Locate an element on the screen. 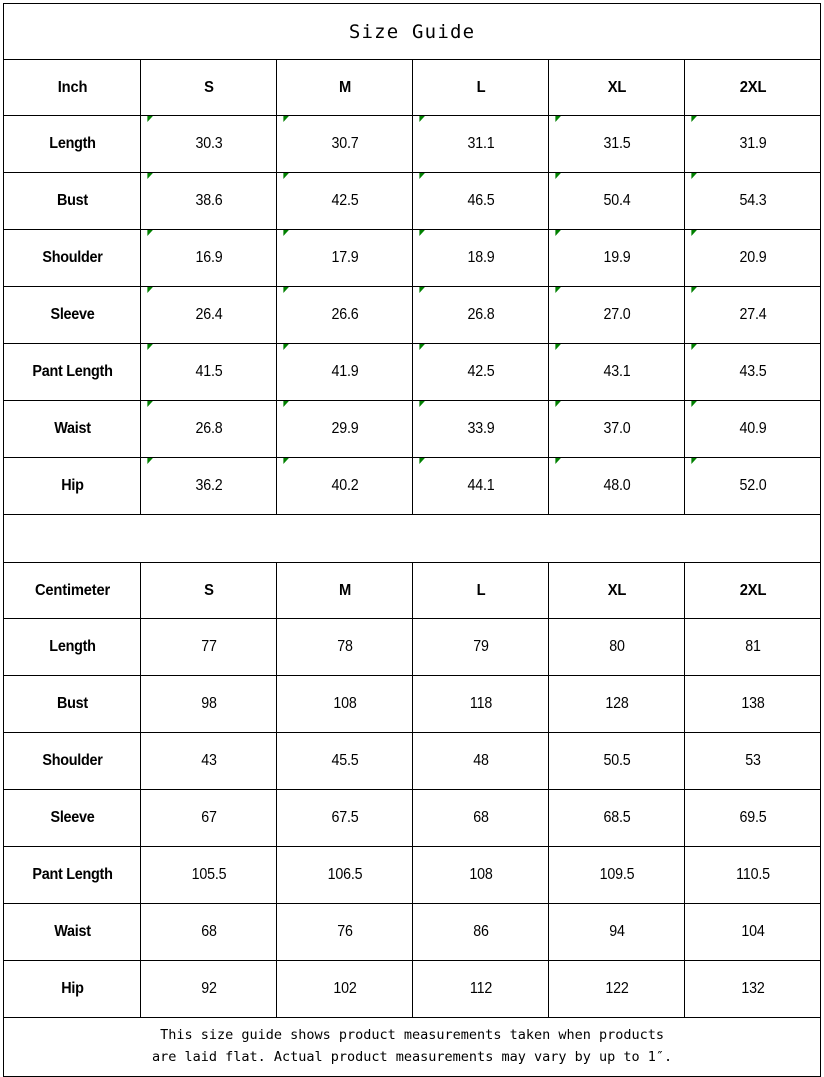 The image size is (824, 1077). measurement-value: 132 is located at coordinates (752, 989).